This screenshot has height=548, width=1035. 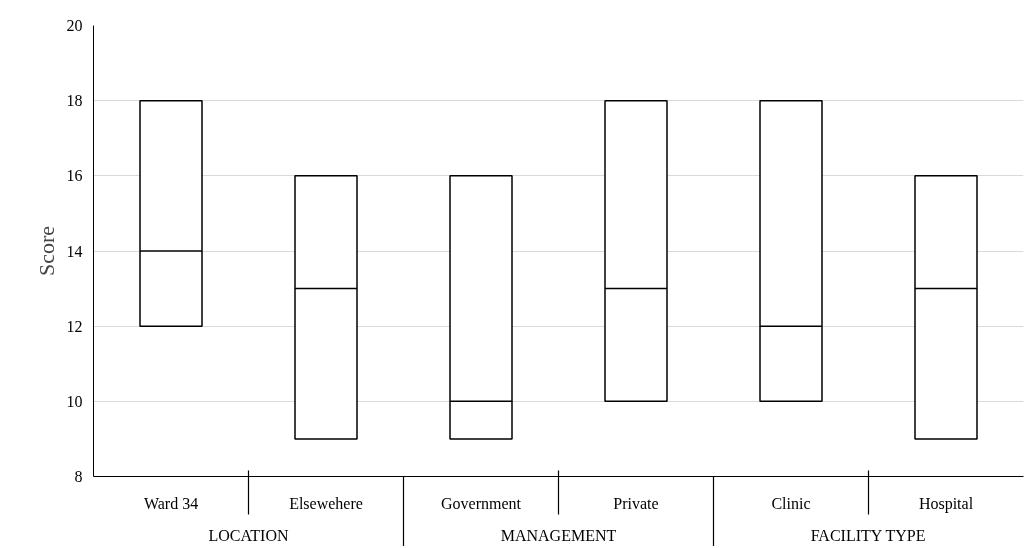 What do you see at coordinates (78, 476) in the screenshot?
I see `y-tick-label: 8` at bounding box center [78, 476].